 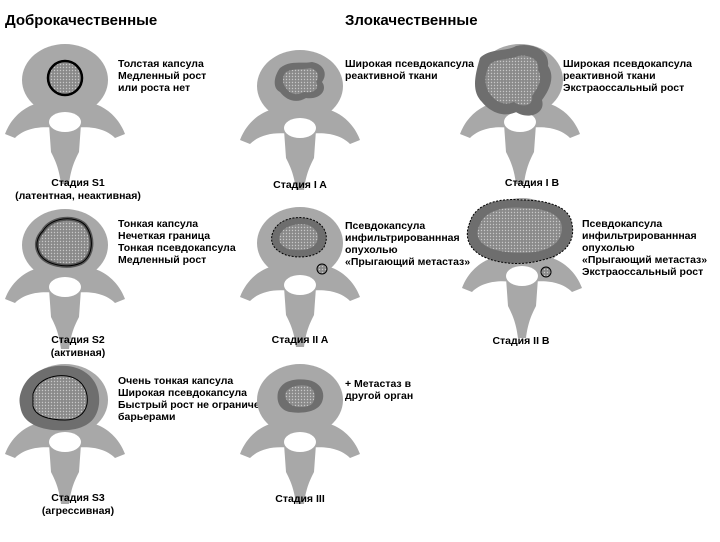 I want to click on desc-line: Быстрый рост не ограничен, so click(x=192, y=405).